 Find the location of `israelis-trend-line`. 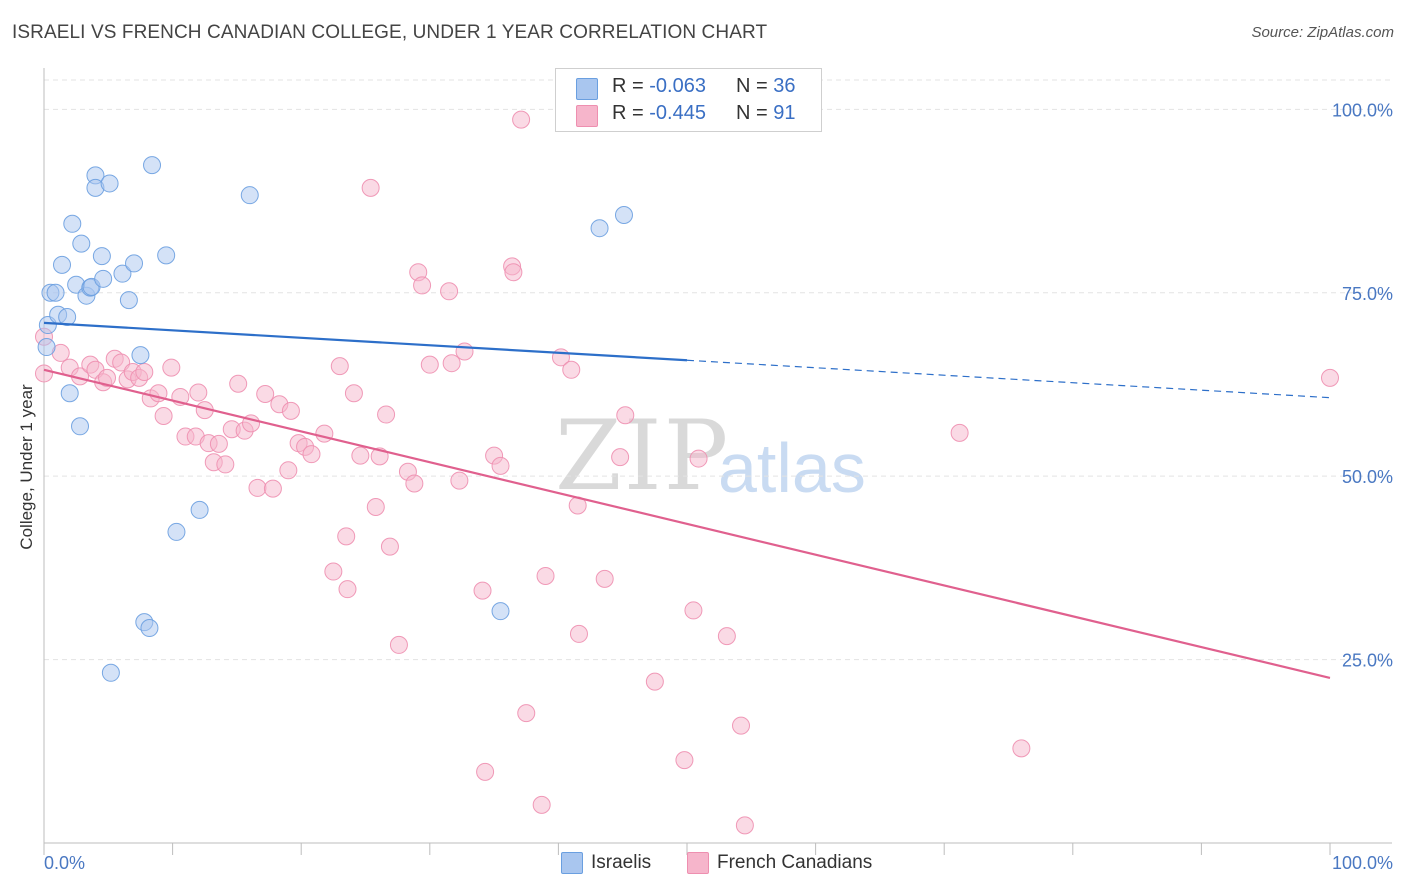

israelis-trend-line is located at coordinates (365, 341).